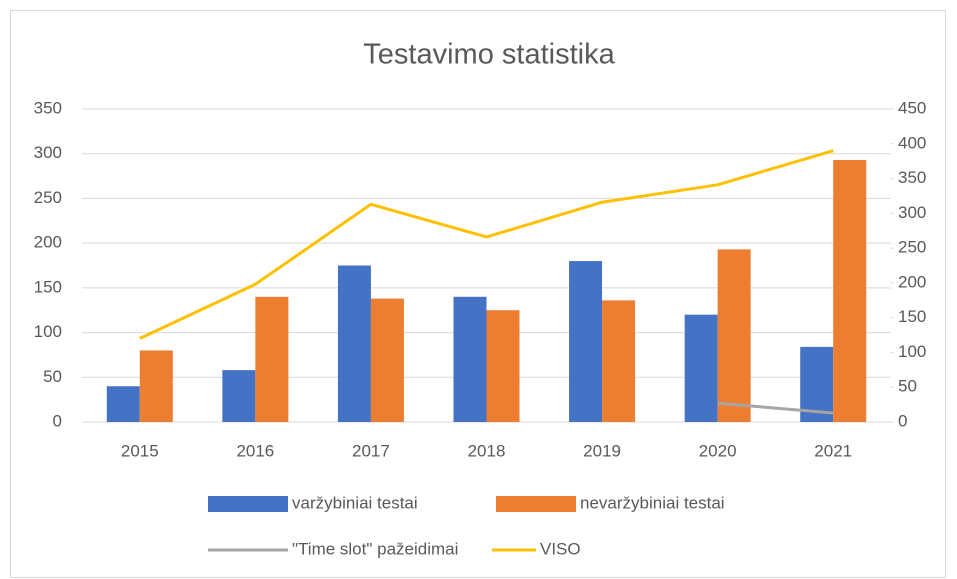 This screenshot has width=957, height=579. Describe the element at coordinates (355, 502) in the screenshot. I see `legend-label: varžybiniai testai` at that location.